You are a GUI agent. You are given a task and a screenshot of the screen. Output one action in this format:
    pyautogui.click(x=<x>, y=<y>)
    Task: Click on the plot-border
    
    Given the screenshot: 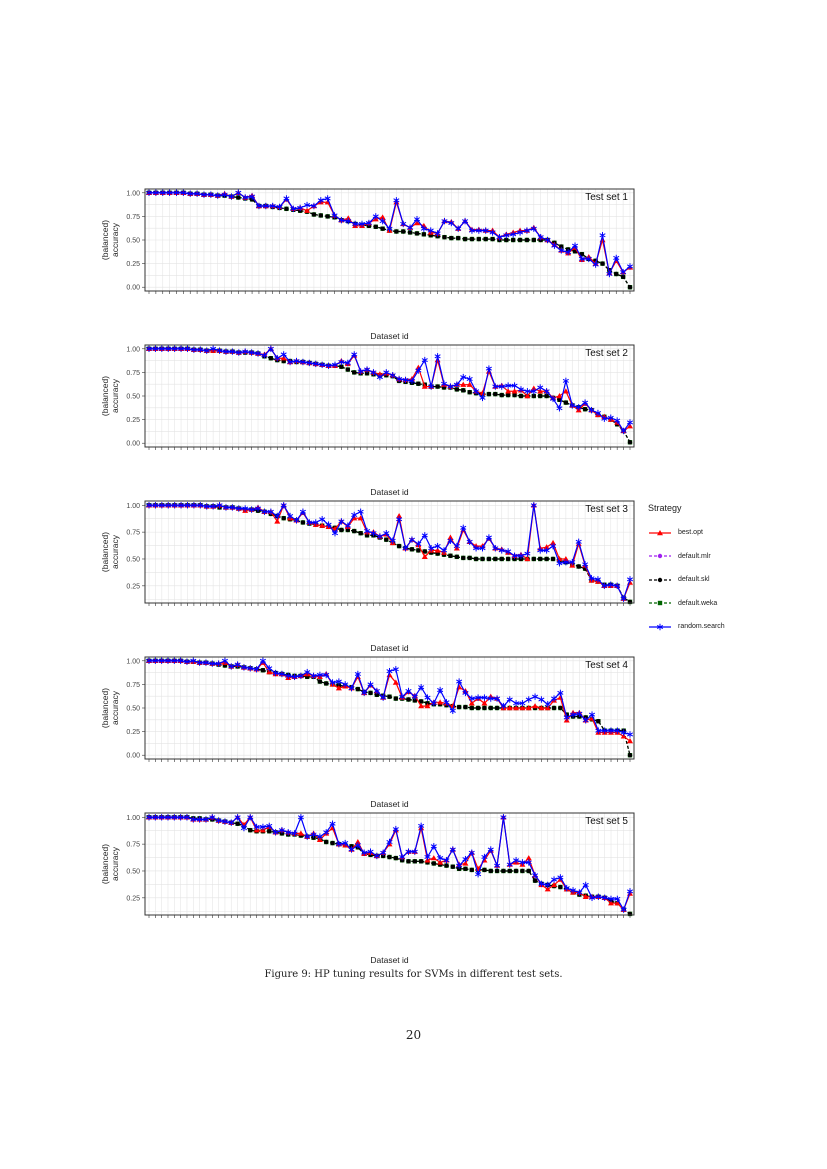 What is the action you would take?
    pyautogui.click(x=389, y=396)
    